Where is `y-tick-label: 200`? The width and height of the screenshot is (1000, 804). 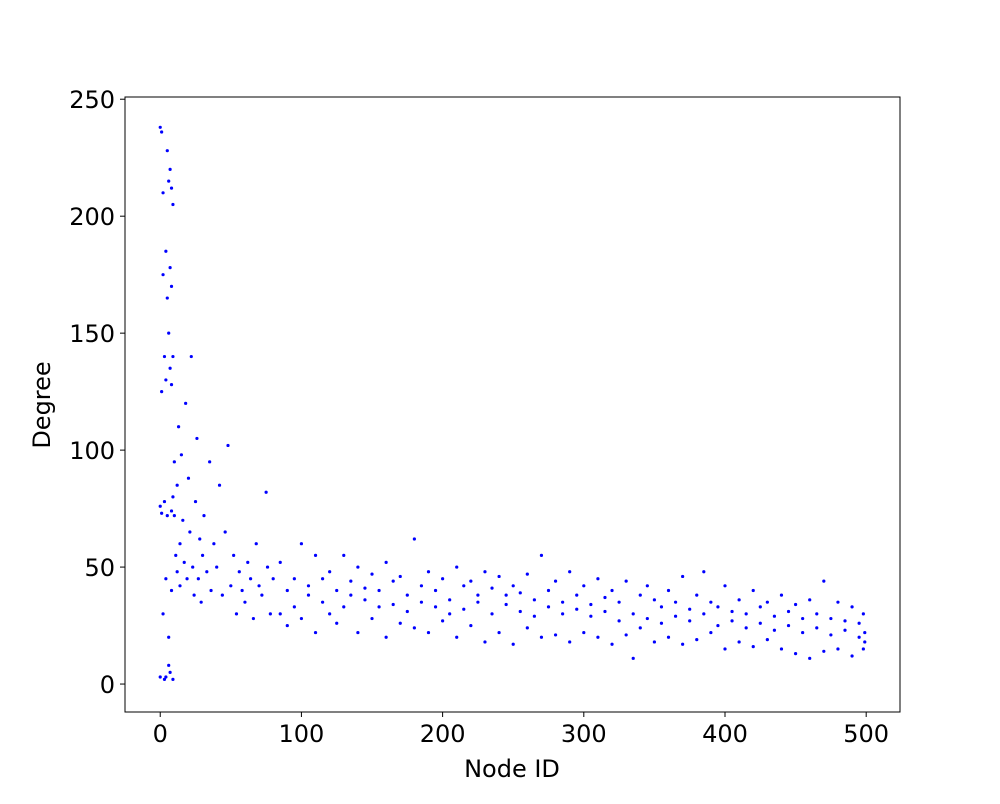
y-tick-label: 200 is located at coordinates (92, 217).